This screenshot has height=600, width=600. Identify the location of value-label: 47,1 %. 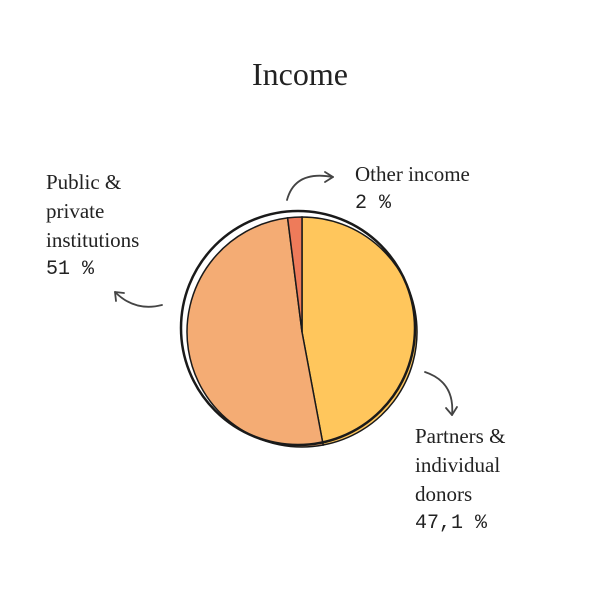
(451, 523).